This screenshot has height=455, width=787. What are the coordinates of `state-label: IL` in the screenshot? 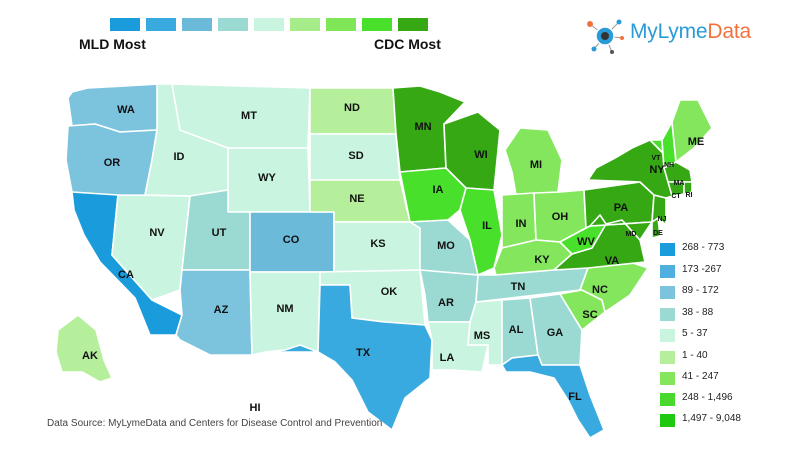 It's located at (487, 226).